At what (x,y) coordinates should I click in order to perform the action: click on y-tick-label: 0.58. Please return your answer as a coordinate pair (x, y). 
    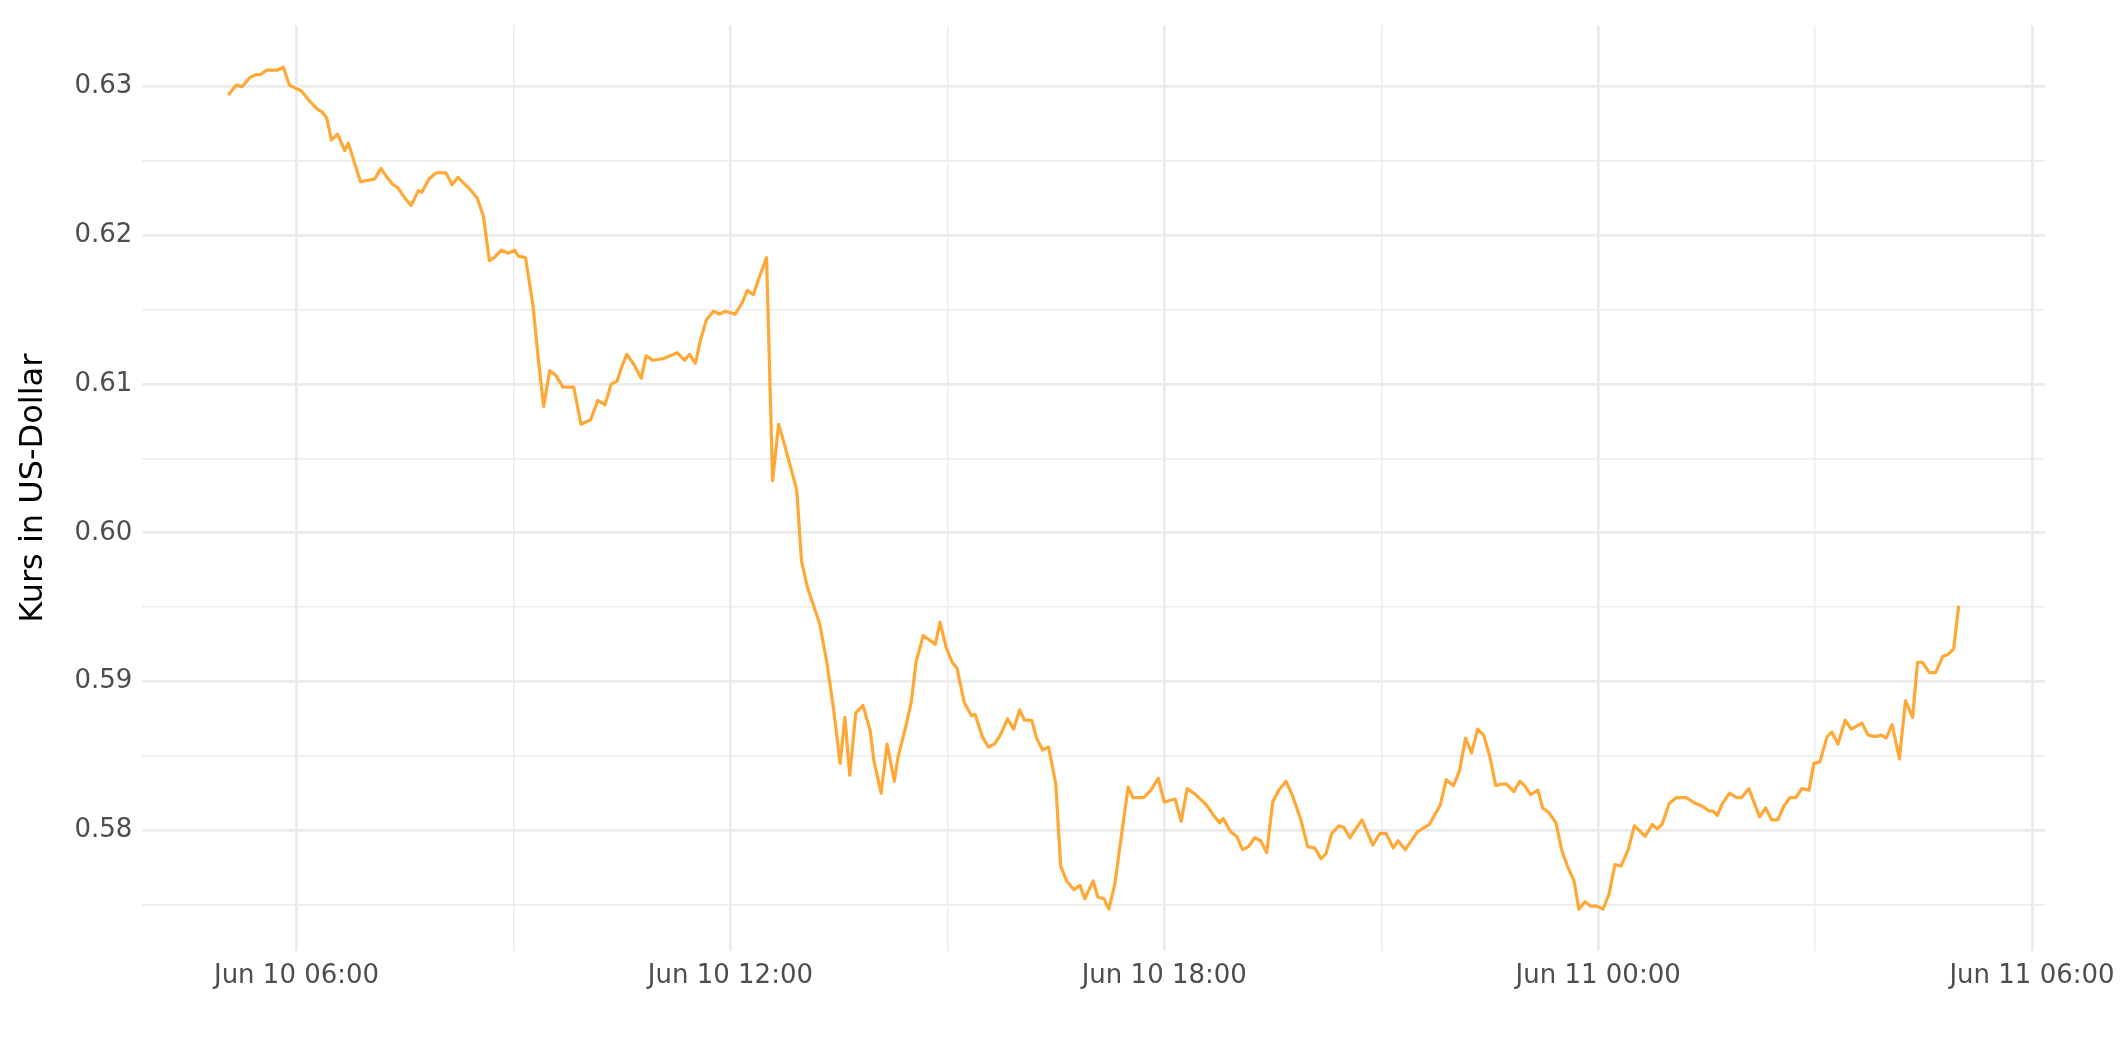
    Looking at the image, I should click on (103, 828).